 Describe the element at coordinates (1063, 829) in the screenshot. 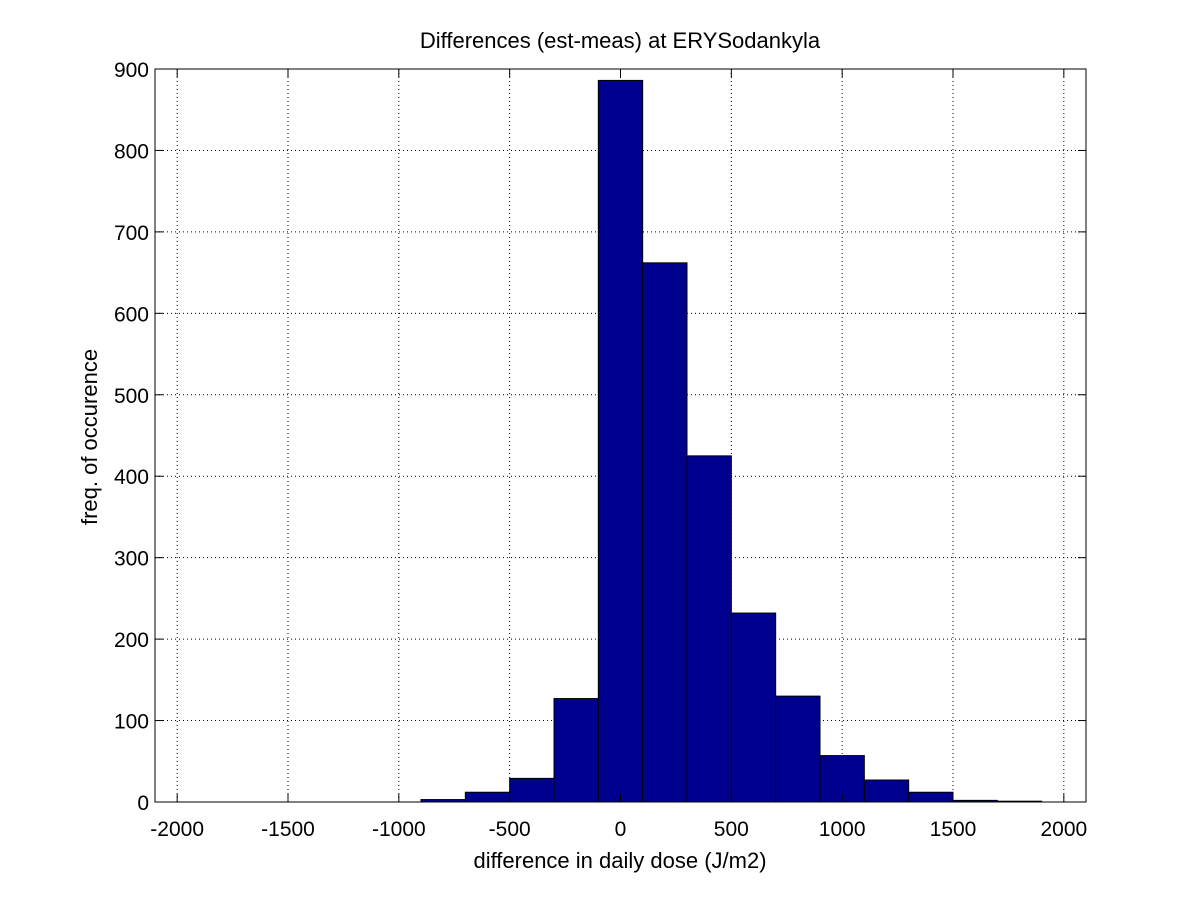

I see `x-tick-label: 2000` at that location.